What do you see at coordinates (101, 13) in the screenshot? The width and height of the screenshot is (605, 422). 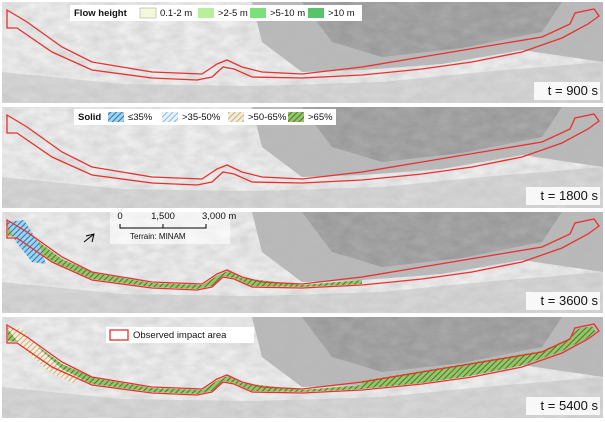 I see `legend-title: Flow height` at bounding box center [101, 13].